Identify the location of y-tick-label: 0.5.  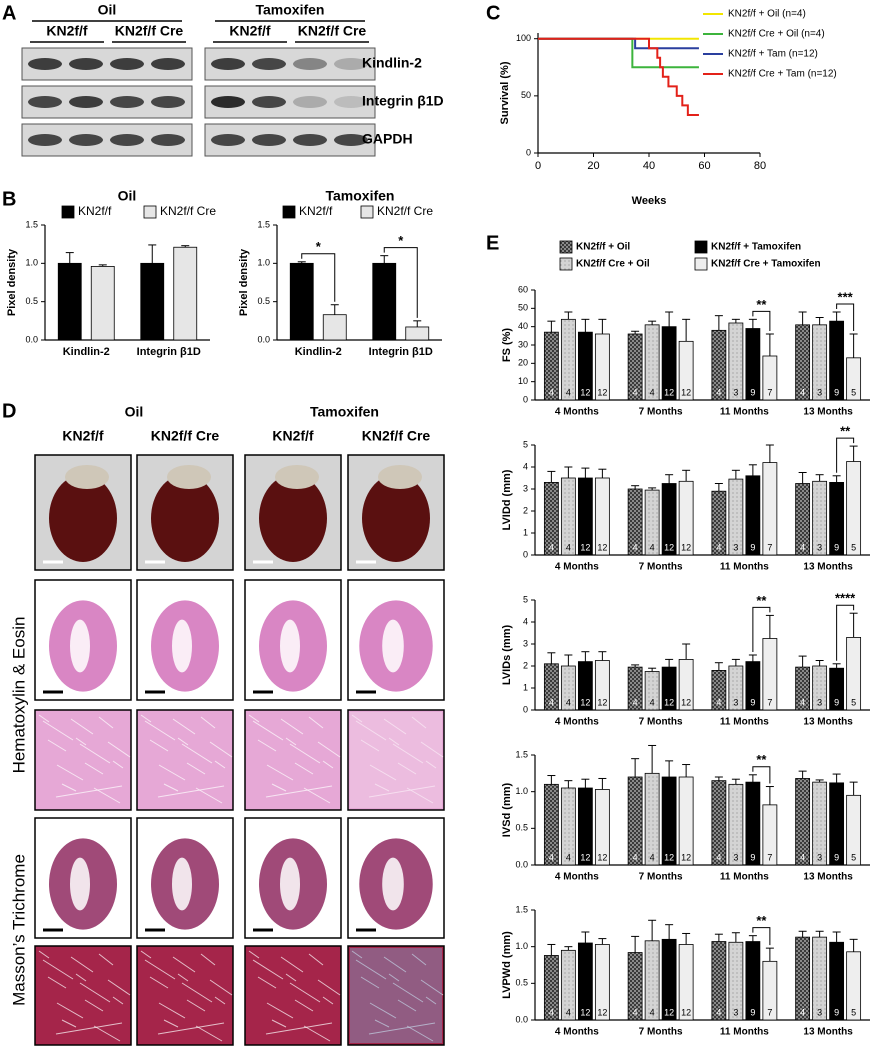
(521, 983).